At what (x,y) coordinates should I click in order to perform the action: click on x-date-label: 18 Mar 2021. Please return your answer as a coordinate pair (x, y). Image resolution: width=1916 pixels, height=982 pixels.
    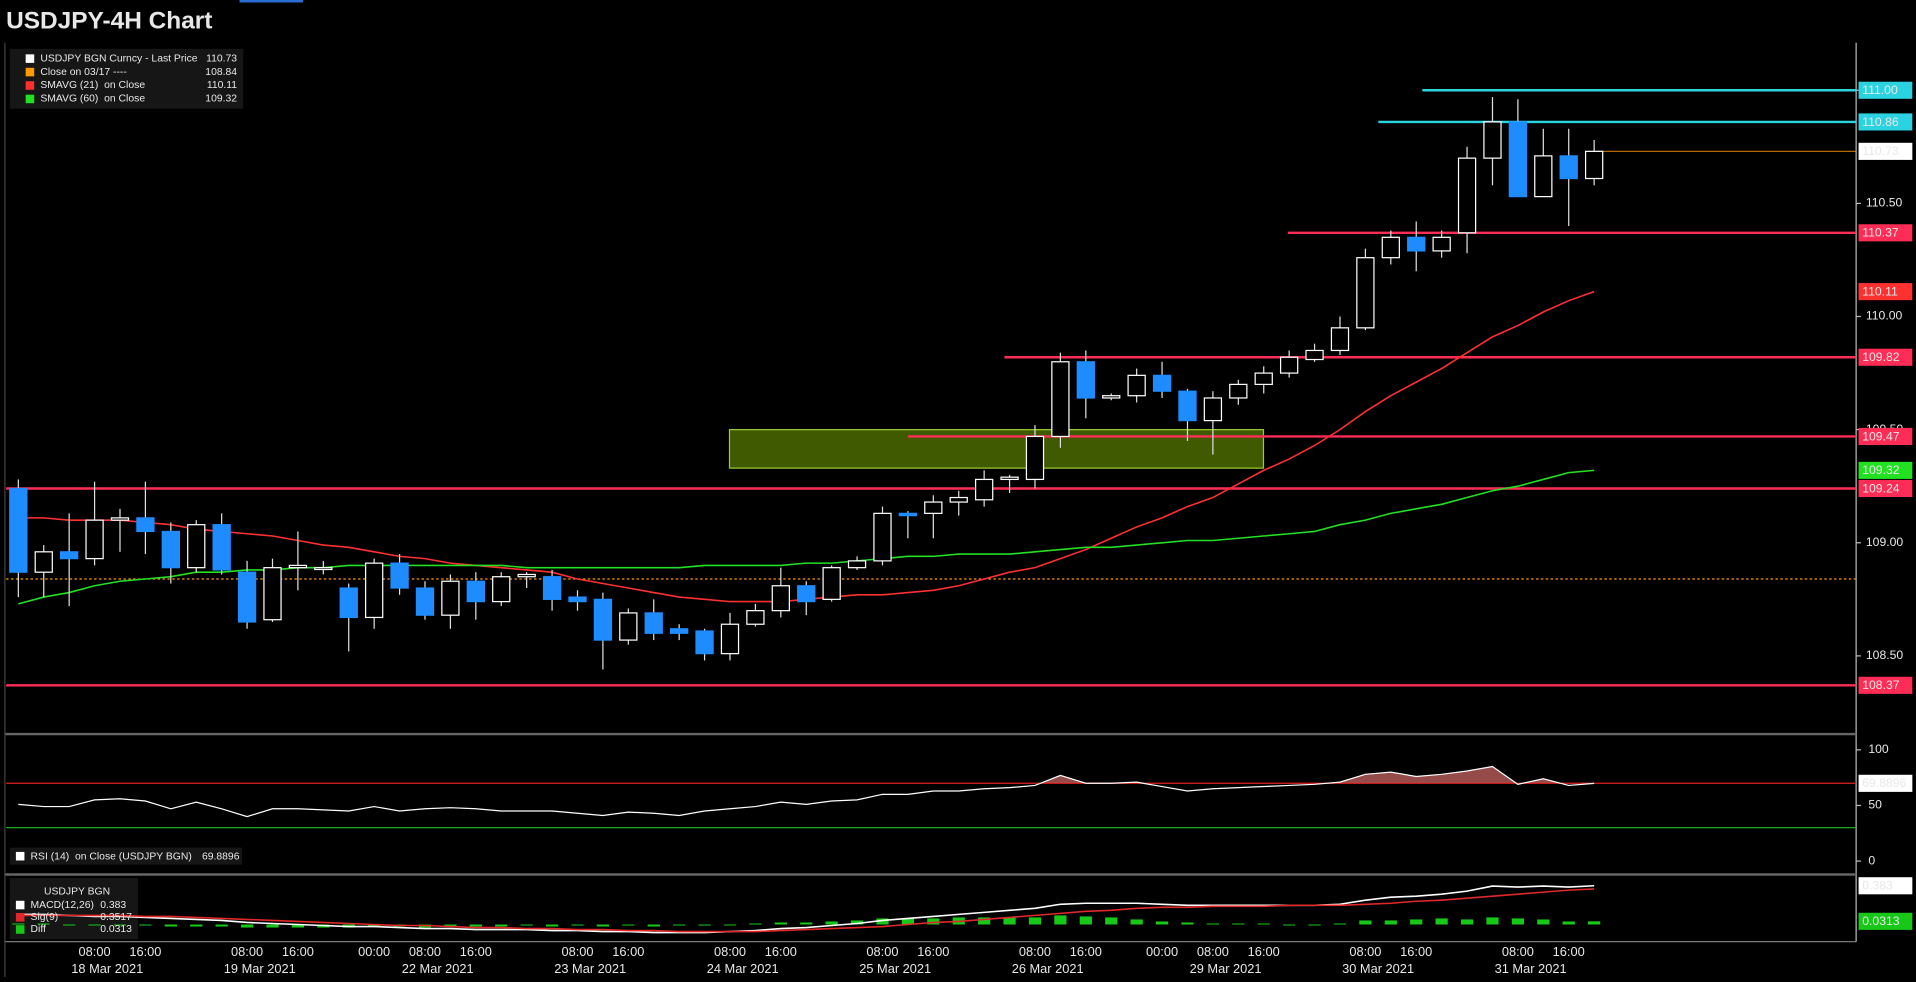
    Looking at the image, I should click on (107, 968).